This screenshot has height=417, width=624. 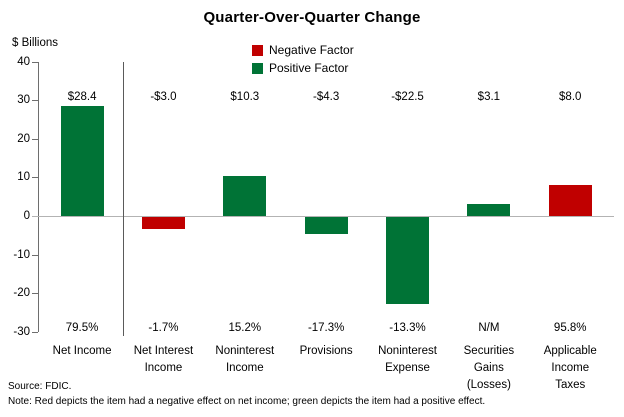 I want to click on category-label: Net Income, so click(x=82, y=351).